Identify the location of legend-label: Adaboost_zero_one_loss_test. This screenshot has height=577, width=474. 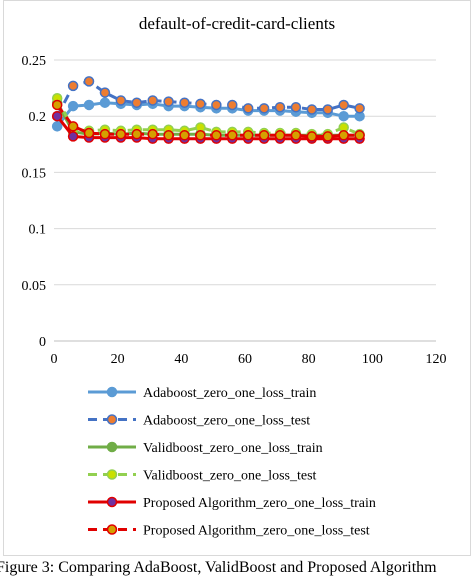
(226, 421).